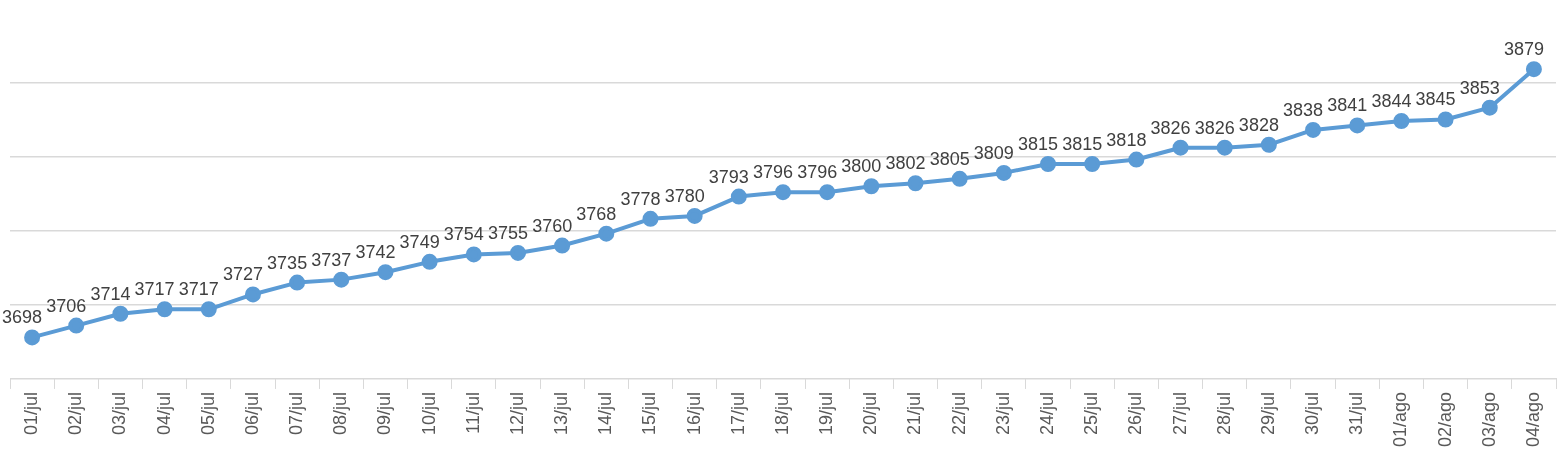 Image resolution: width=1566 pixels, height=454 pixels. I want to click on x-tick-label: 02/jul, so click(75, 413).